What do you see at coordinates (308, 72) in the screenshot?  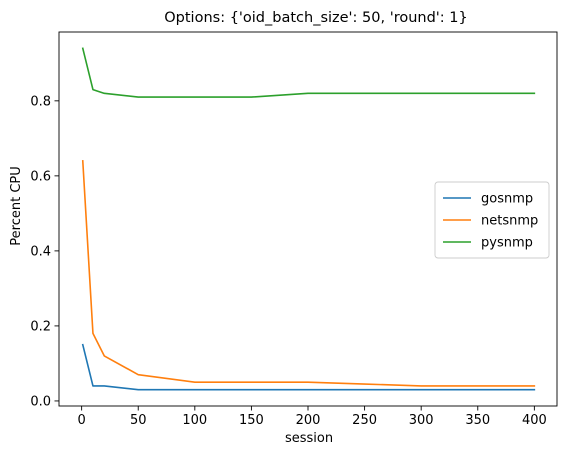 I see `series-line-pysnmp` at bounding box center [308, 72].